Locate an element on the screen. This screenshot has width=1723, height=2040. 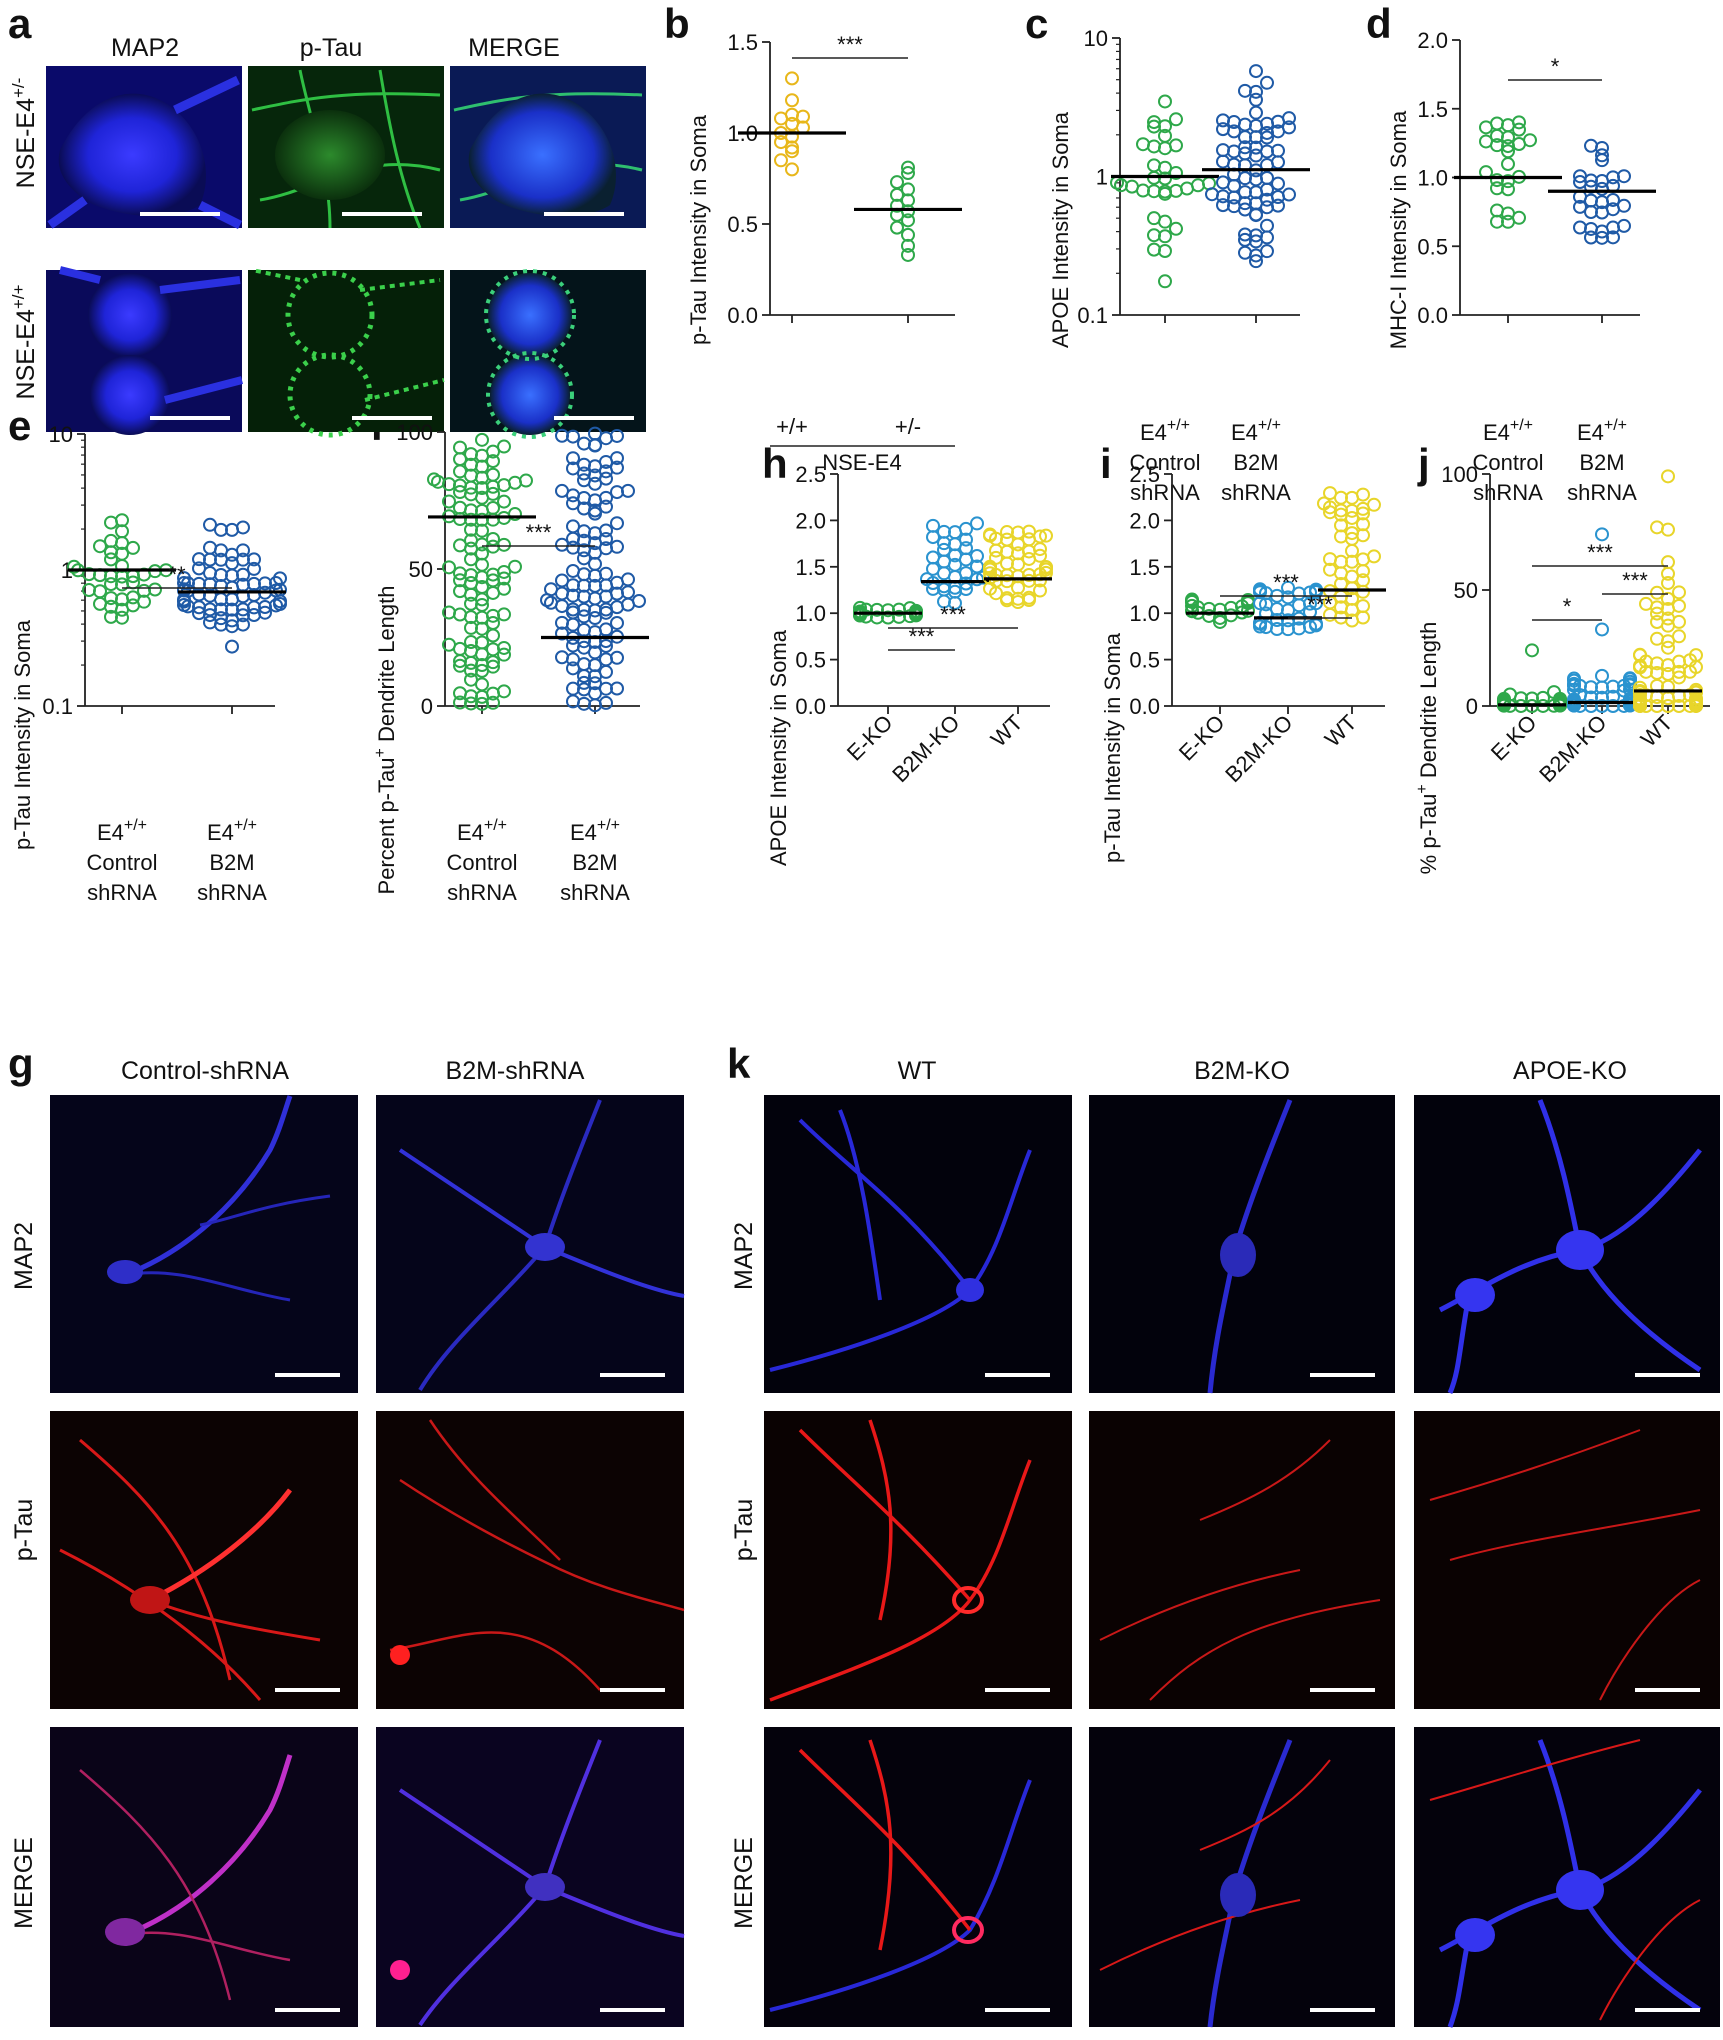
chart-d-ylabel: MHC-I Intensity in Soma is located at coordinates (1398, 229).